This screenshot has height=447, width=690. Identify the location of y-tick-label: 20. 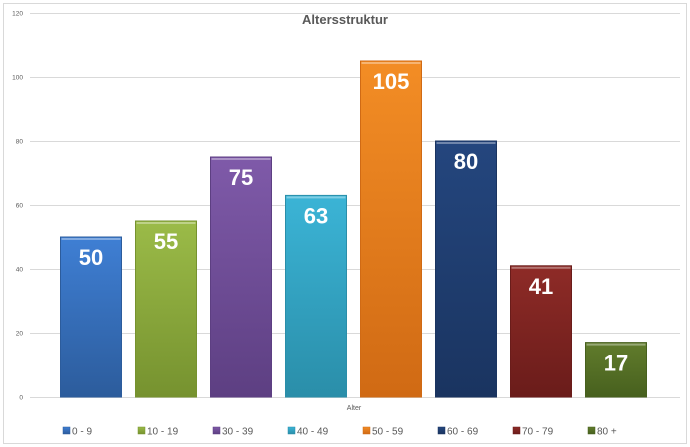
(20, 334).